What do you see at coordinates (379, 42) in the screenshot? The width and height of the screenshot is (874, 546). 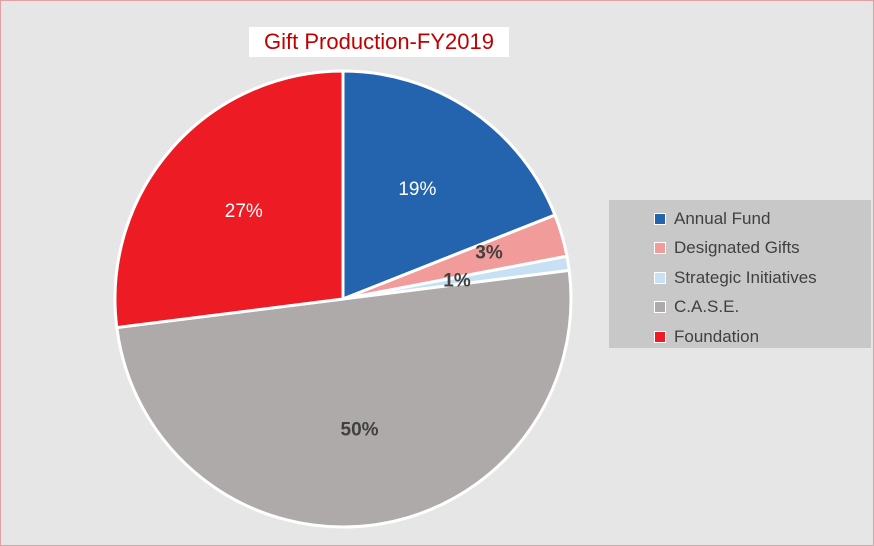 I see `chart-title: Gift Production-FY2019` at bounding box center [379, 42].